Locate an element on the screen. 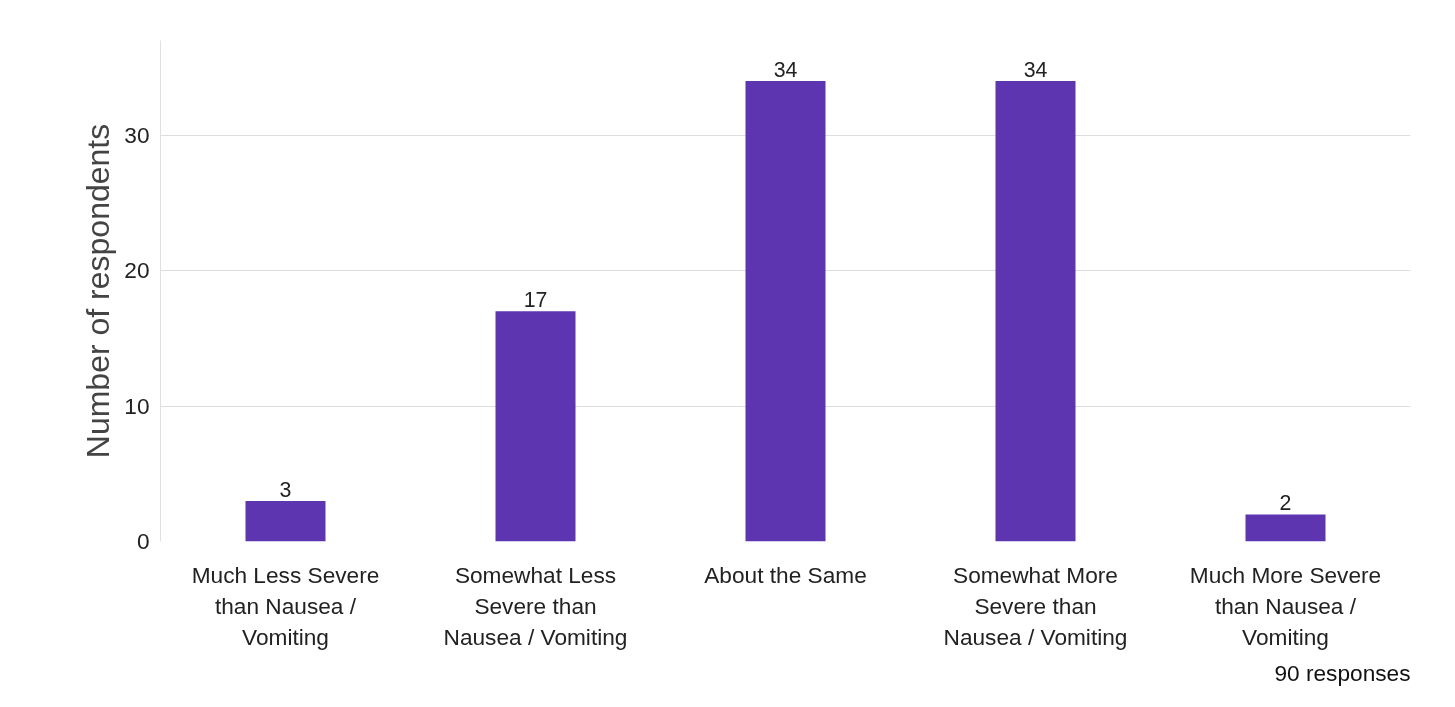 Image resolution: width=1455 pixels, height=707 pixels. x-tick-label: Much Less Severe than Nausea / Vomiting is located at coordinates (285, 605).